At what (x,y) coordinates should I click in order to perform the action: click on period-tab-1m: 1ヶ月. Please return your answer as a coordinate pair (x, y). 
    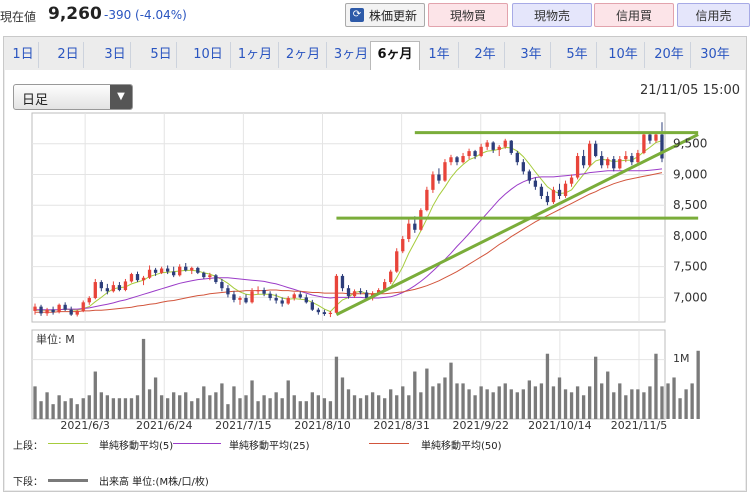
    Looking at the image, I should click on (255, 55).